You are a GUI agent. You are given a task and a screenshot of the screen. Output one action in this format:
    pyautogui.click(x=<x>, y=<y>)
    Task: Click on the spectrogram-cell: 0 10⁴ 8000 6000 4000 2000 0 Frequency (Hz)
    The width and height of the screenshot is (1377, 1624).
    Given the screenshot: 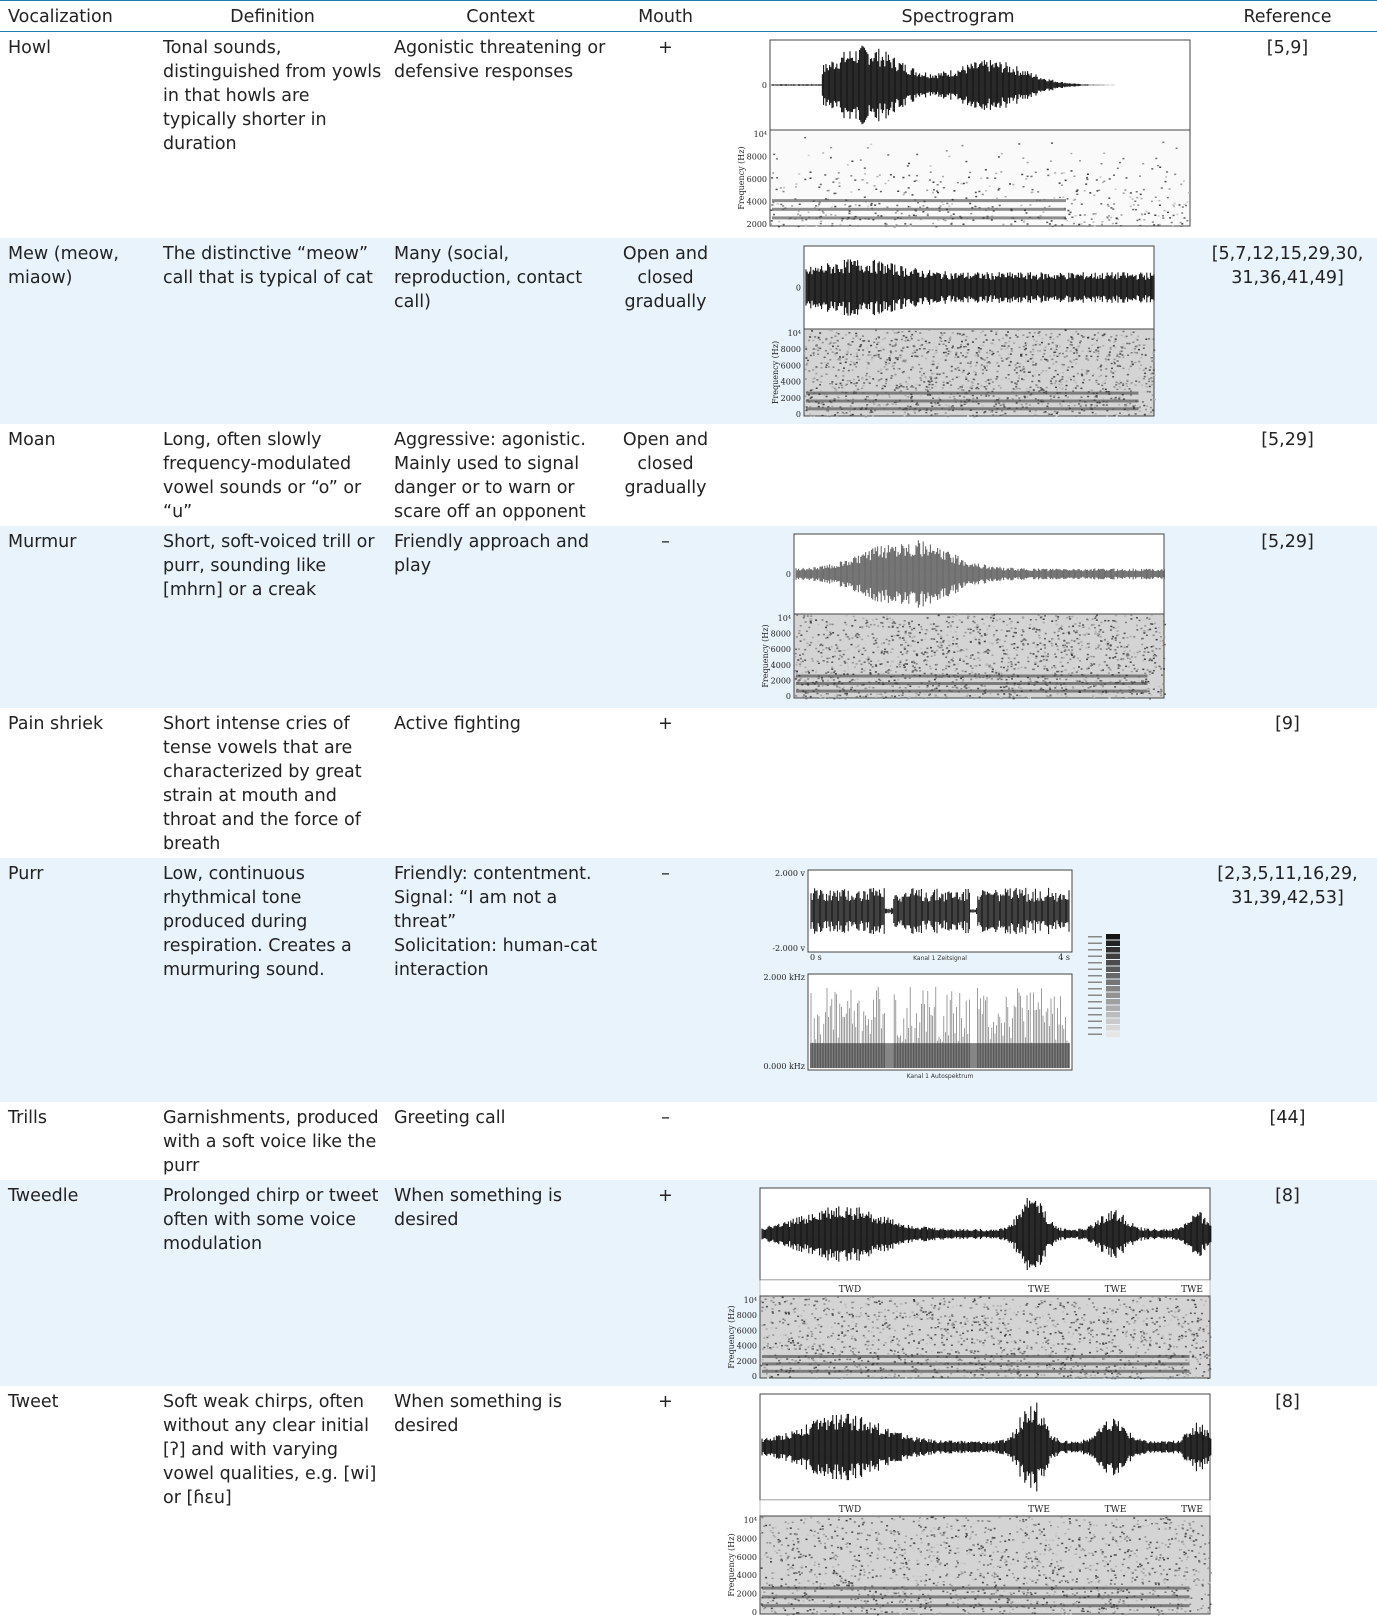 What is the action you would take?
    pyautogui.click(x=958, y=616)
    